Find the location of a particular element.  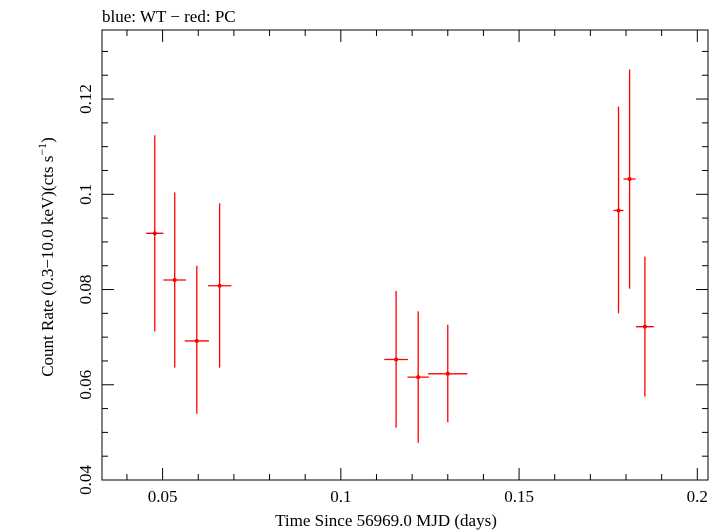

y-tick-label: 0.08 is located at coordinates (85, 290).